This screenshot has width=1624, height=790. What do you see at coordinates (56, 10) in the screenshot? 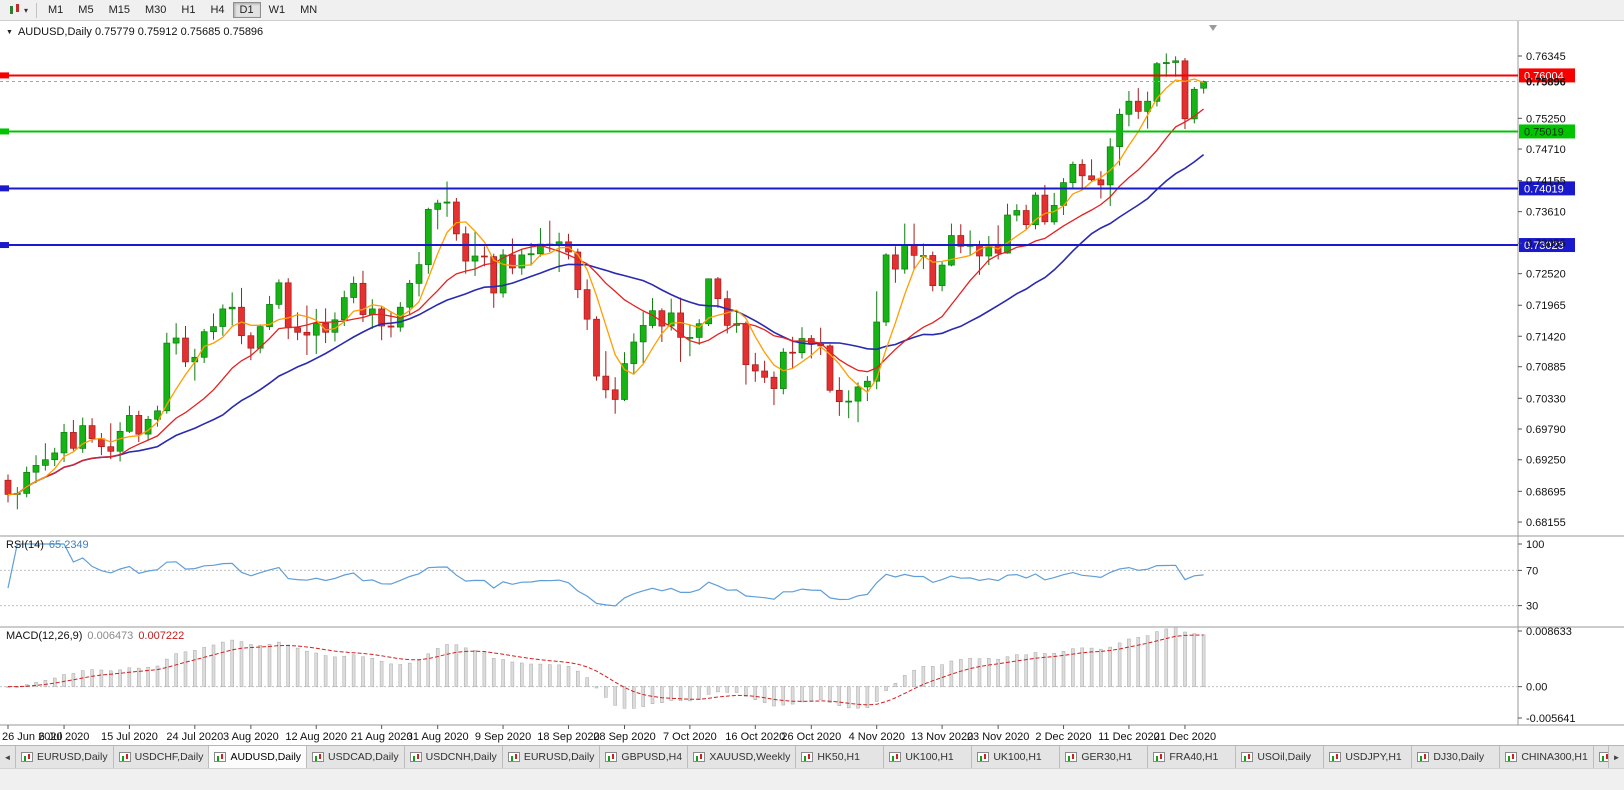
I see `timeframe-m1-button: M1` at bounding box center [56, 10].